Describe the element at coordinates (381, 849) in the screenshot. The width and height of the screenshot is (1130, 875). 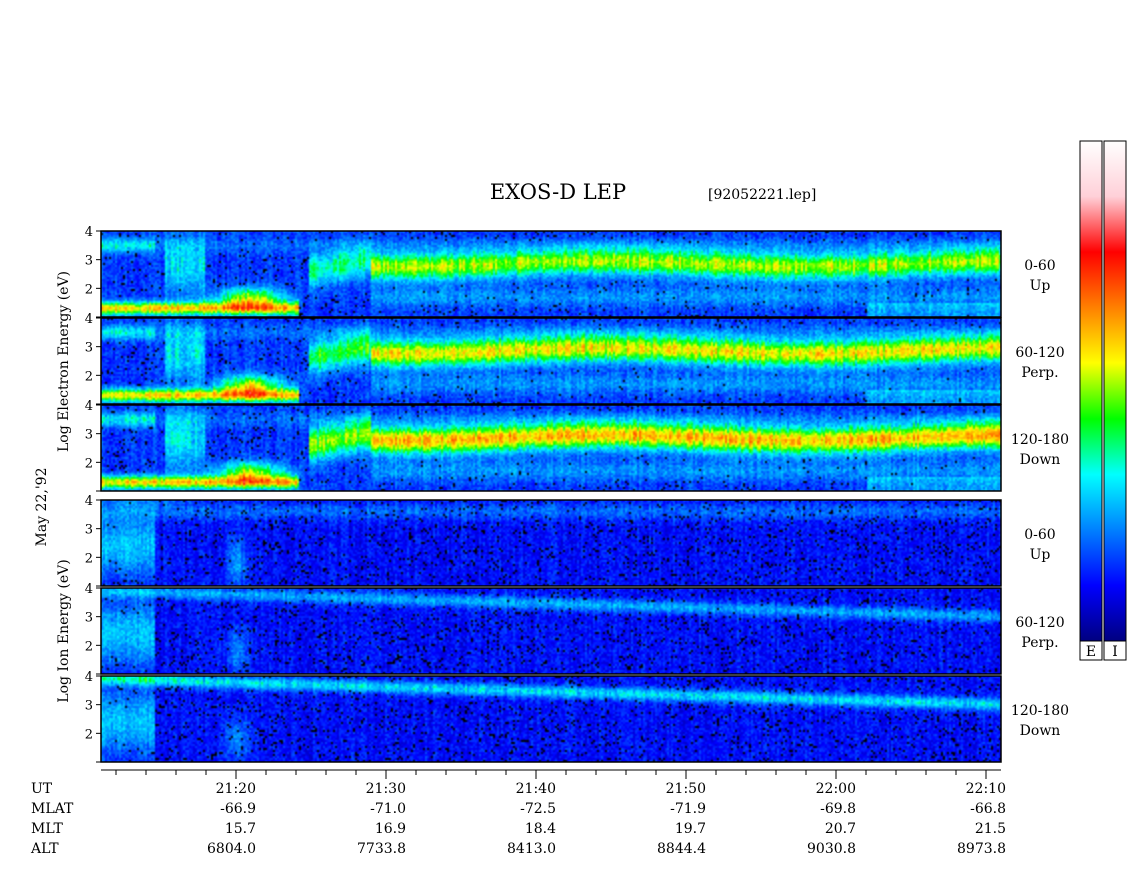
I see `orbit-value: 7733.8` at that location.